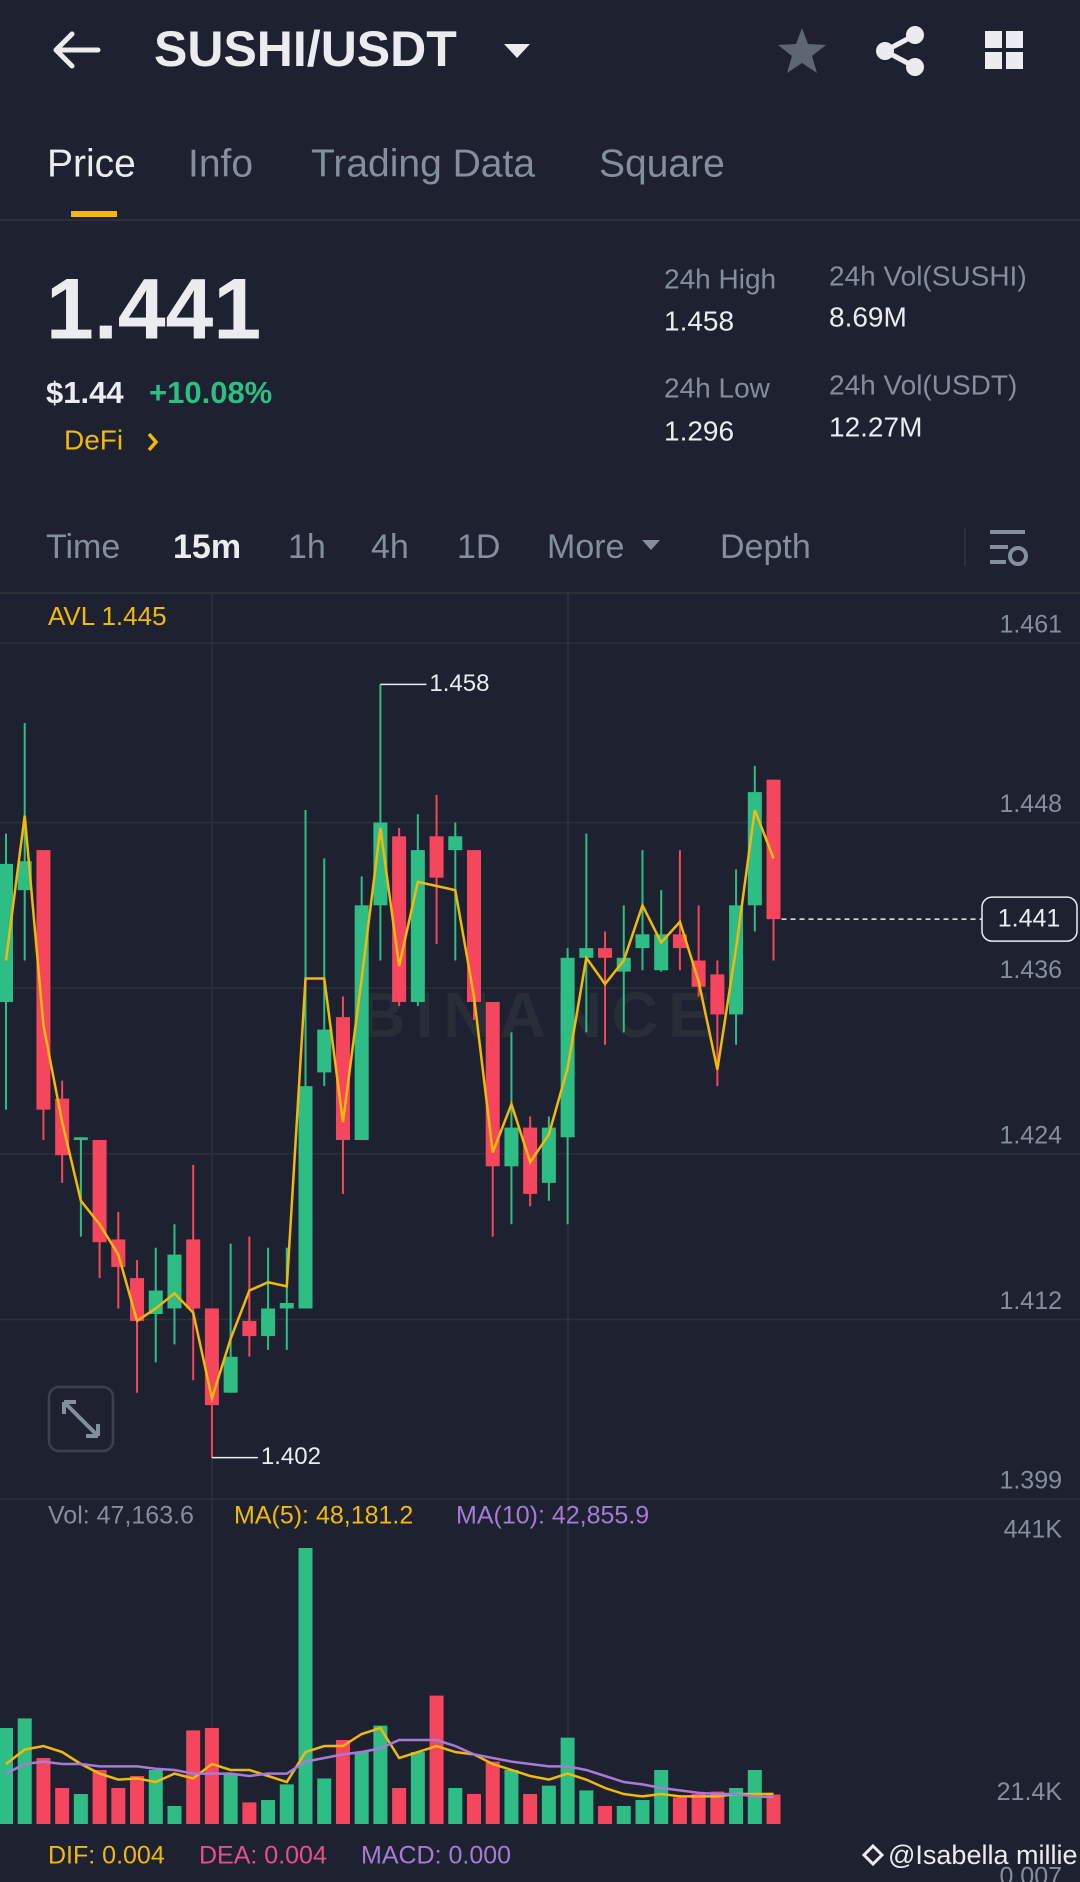 The width and height of the screenshot is (1080, 1882). Describe the element at coordinates (982, 1855) in the screenshot. I see `watermark: @Isabella millie` at that location.